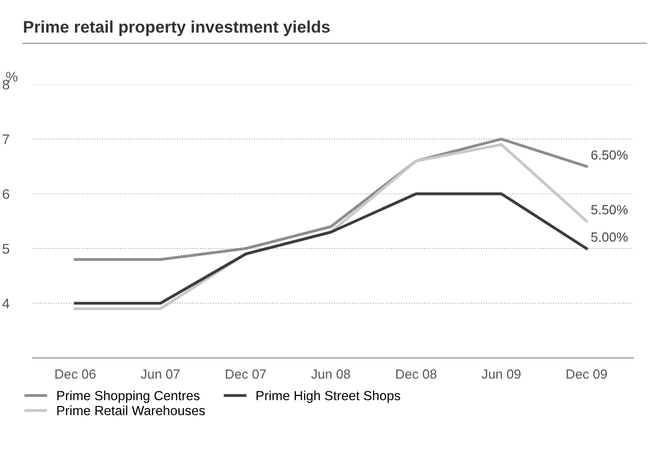  What do you see at coordinates (128, 396) in the screenshot?
I see `legend-label: Prime Shopping Centres` at bounding box center [128, 396].